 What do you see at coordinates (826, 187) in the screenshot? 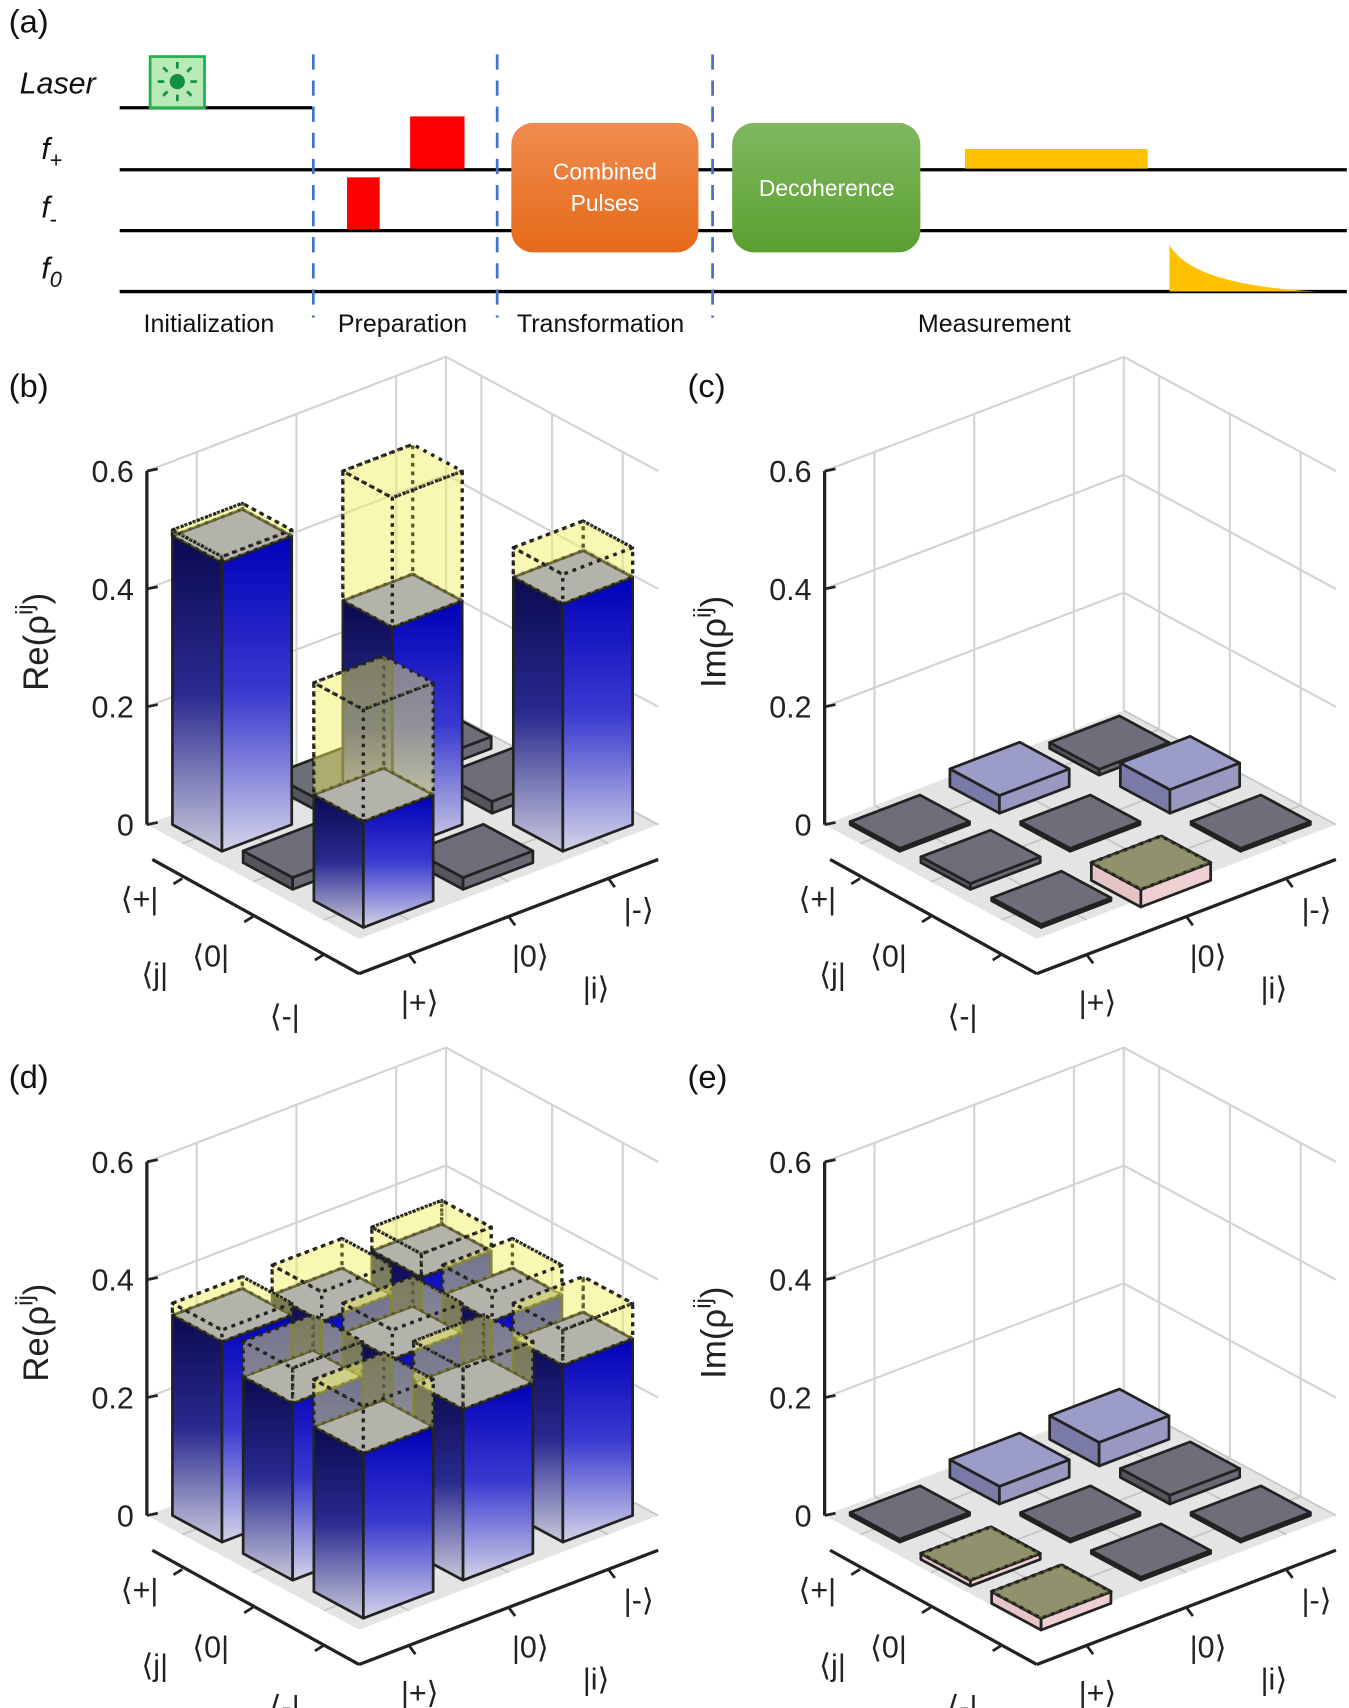
I see `decoherence-block: Decoherence` at bounding box center [826, 187].